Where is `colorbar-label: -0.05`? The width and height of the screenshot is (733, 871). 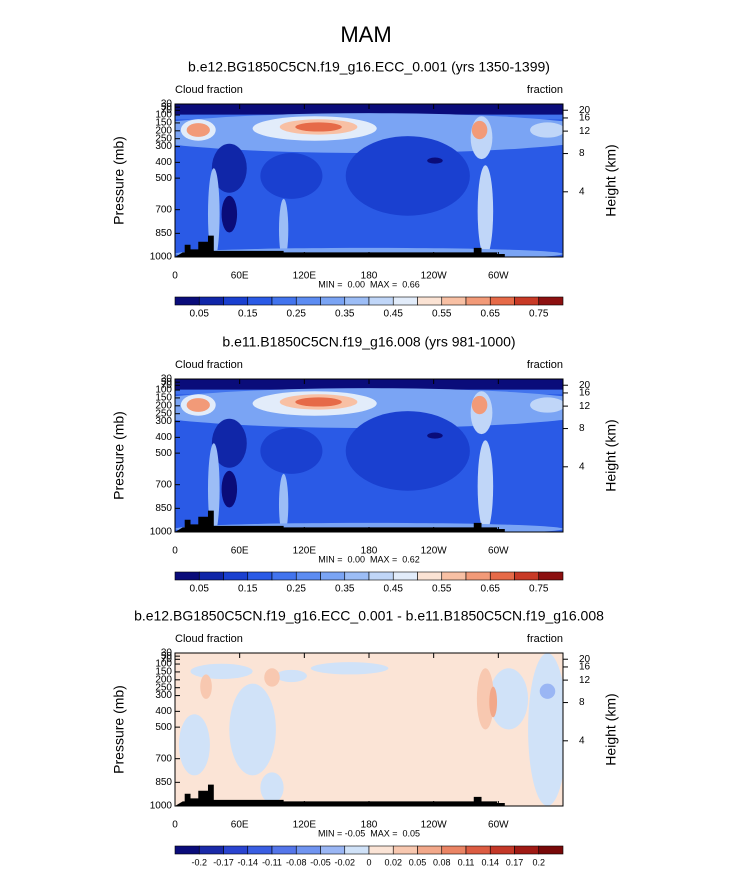
colorbar-label: -0.05 is located at coordinates (320, 862).